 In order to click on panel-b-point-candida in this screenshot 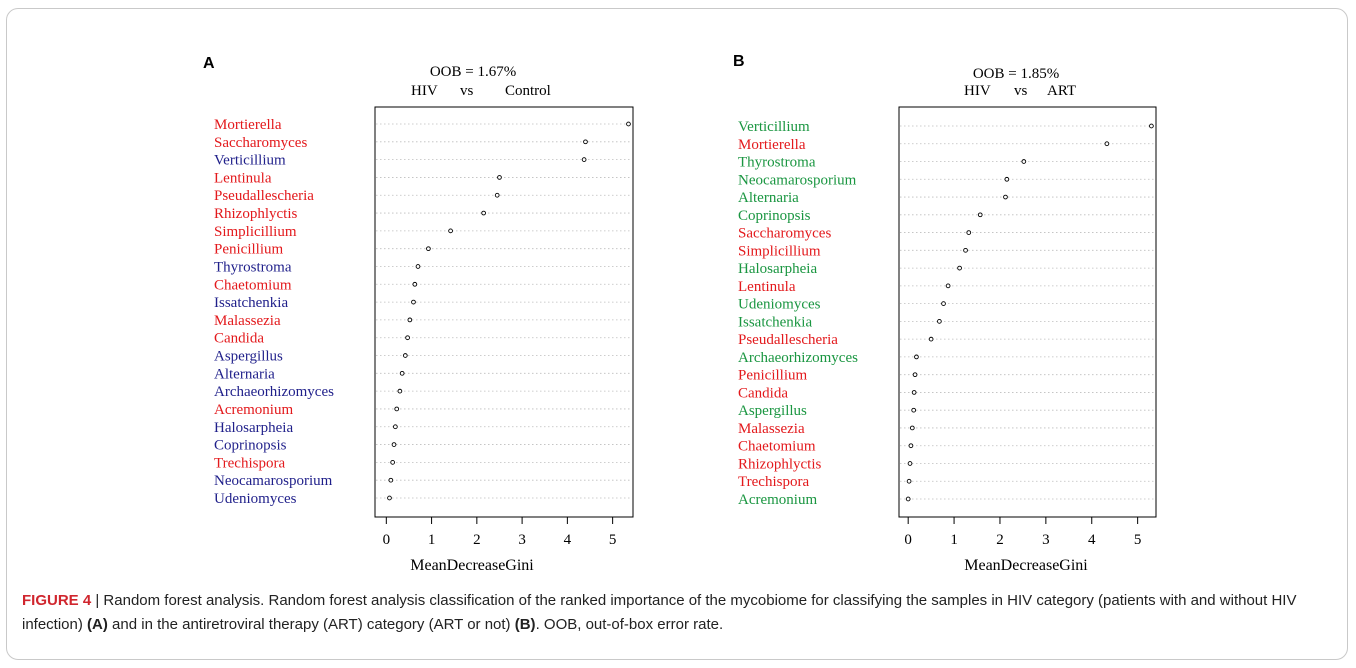, I will do `click(914, 392)`.